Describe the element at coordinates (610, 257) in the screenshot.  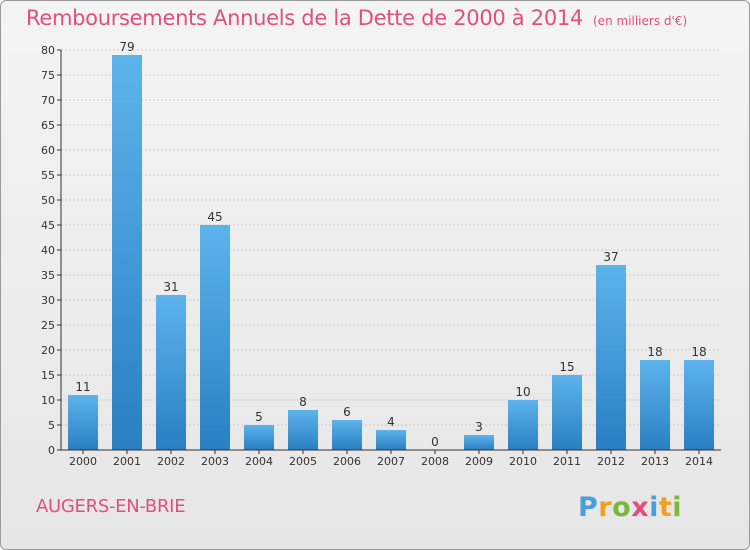
I see `bar-value-label: 37` at that location.